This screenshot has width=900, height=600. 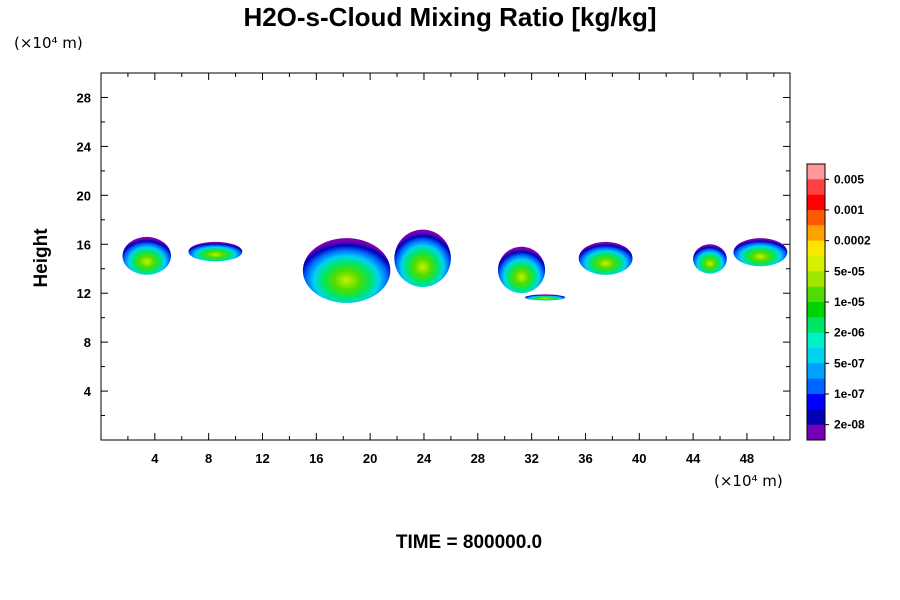 I want to click on x-tick-label: 40, so click(x=639, y=458).